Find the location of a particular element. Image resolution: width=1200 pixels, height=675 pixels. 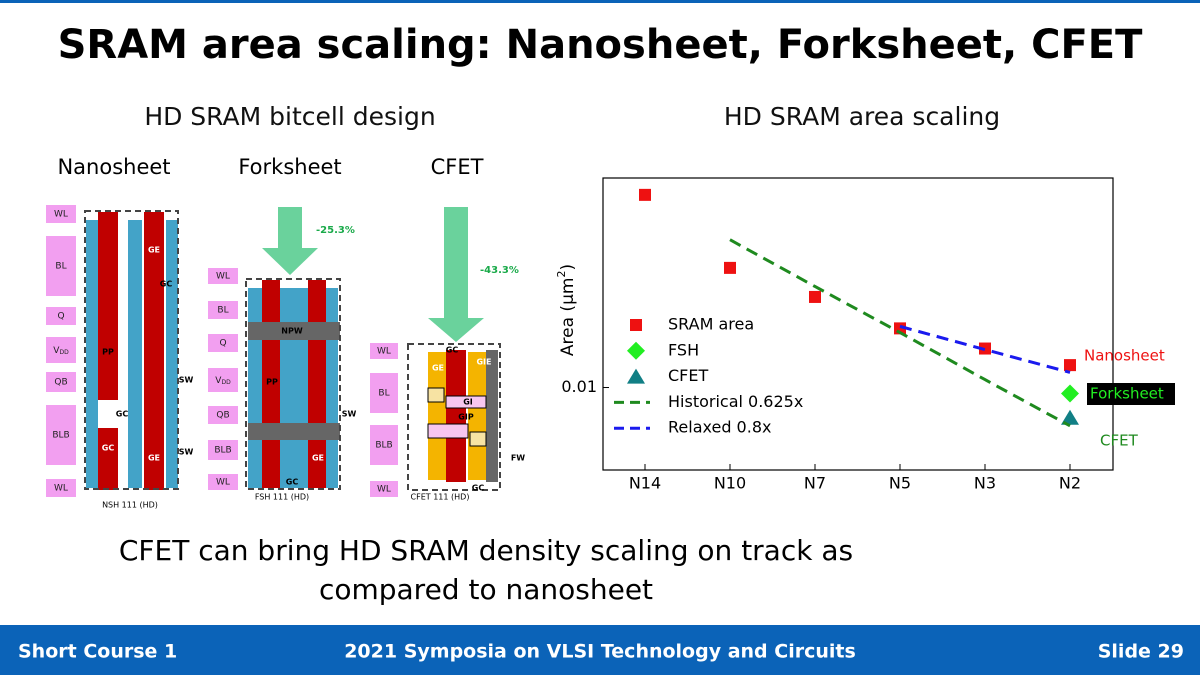

subtitle: HD SRAM area scaling is located at coordinates (862, 116).